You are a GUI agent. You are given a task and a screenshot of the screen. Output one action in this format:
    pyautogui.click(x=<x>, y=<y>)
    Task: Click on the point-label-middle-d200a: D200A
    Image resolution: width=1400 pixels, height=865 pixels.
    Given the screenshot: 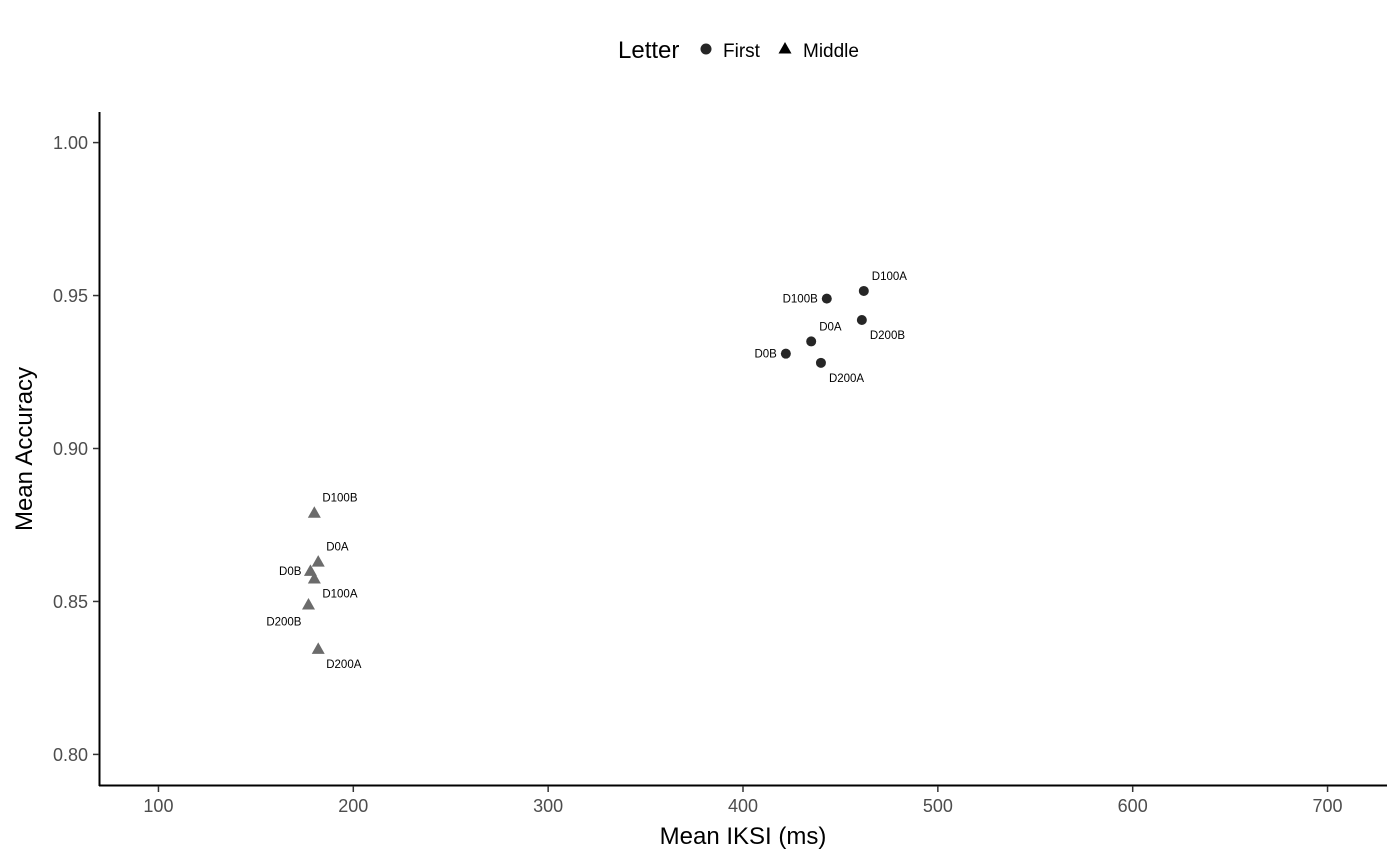 What is the action you would take?
    pyautogui.click(x=343, y=665)
    